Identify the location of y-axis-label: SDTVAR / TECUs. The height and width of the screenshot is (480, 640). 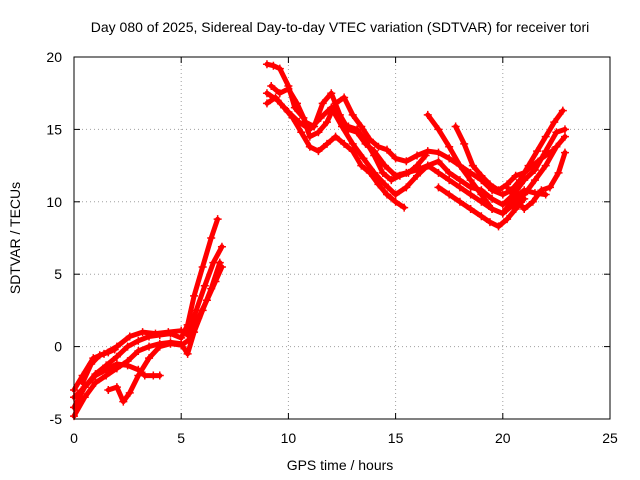
(15, 238).